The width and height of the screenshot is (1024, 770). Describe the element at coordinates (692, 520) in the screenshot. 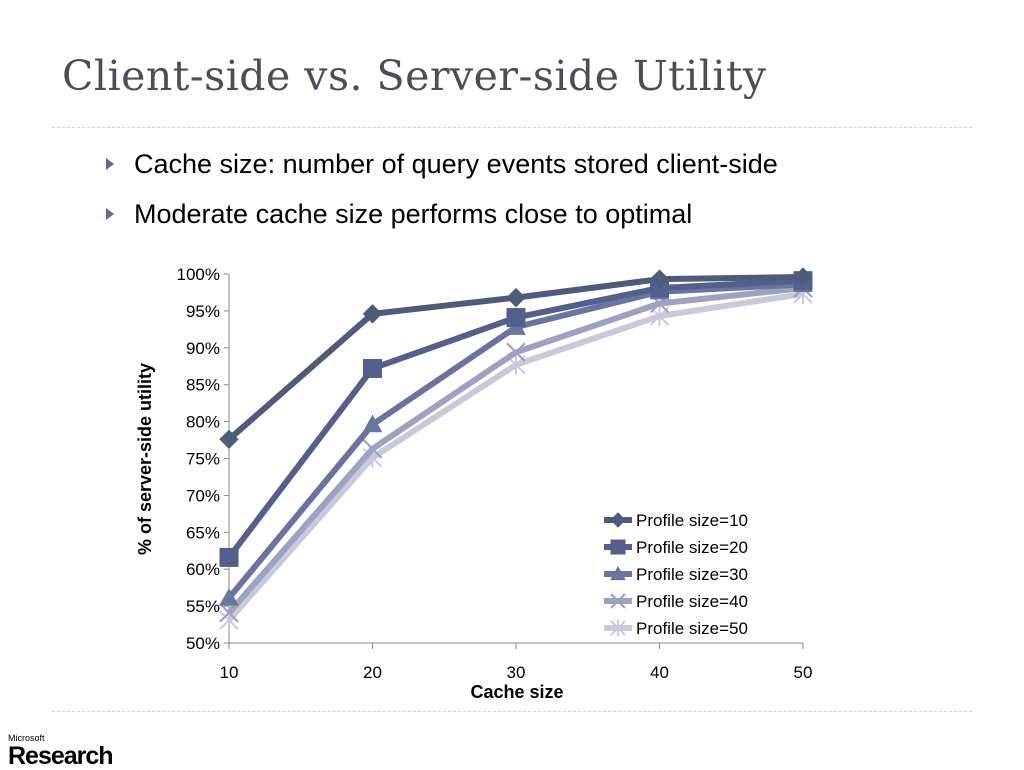

I see `legend-label: Profile size=10` at that location.